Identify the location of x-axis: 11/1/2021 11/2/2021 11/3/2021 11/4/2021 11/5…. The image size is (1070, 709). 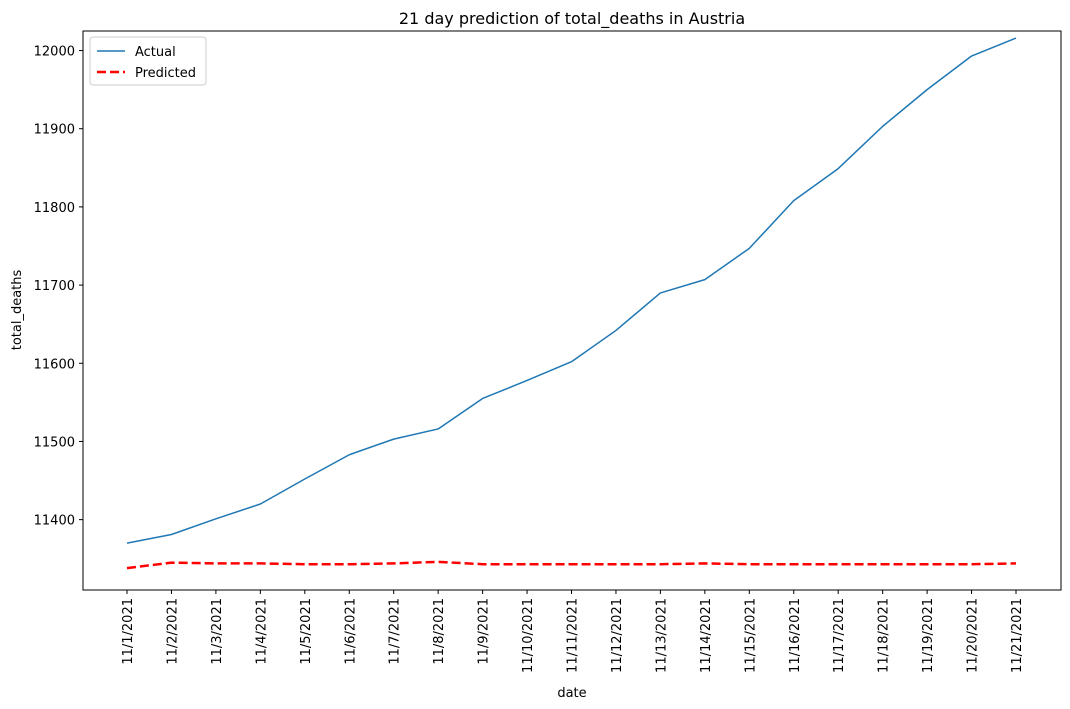
(573, 631).